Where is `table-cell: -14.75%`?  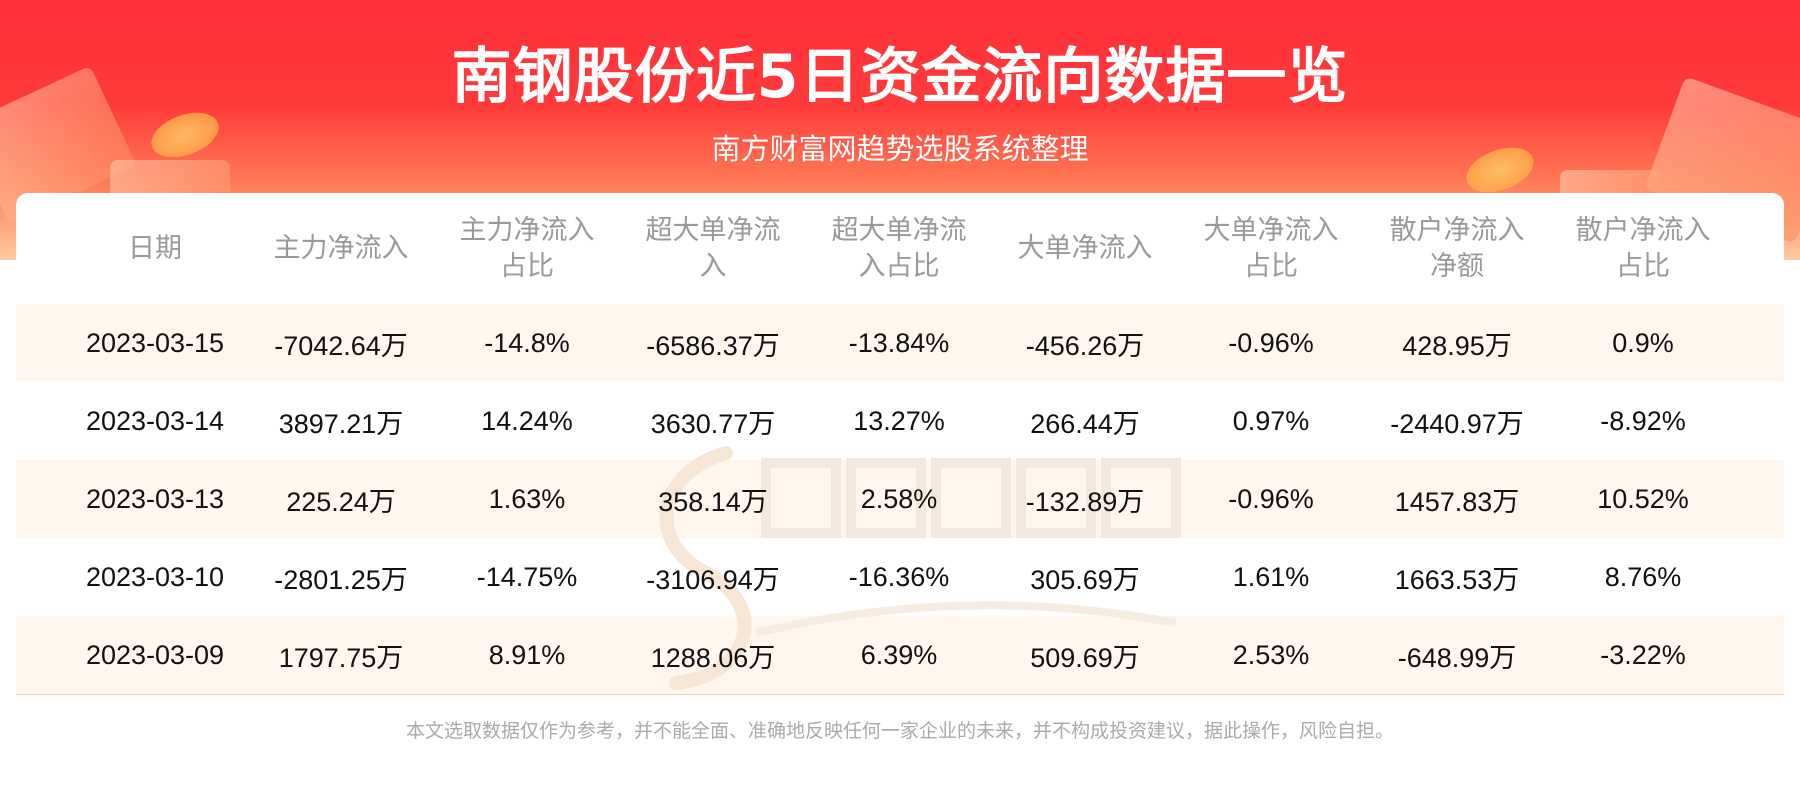 table-cell: -14.75% is located at coordinates (527, 576).